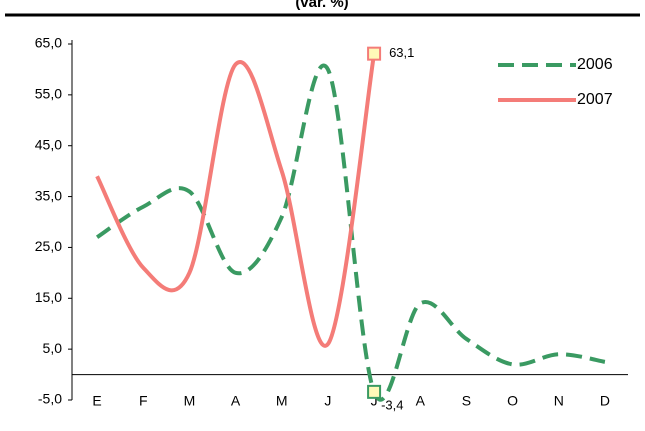 The height and width of the screenshot is (431, 645). What do you see at coordinates (512, 401) in the screenshot?
I see `x-tick-label: O` at bounding box center [512, 401].